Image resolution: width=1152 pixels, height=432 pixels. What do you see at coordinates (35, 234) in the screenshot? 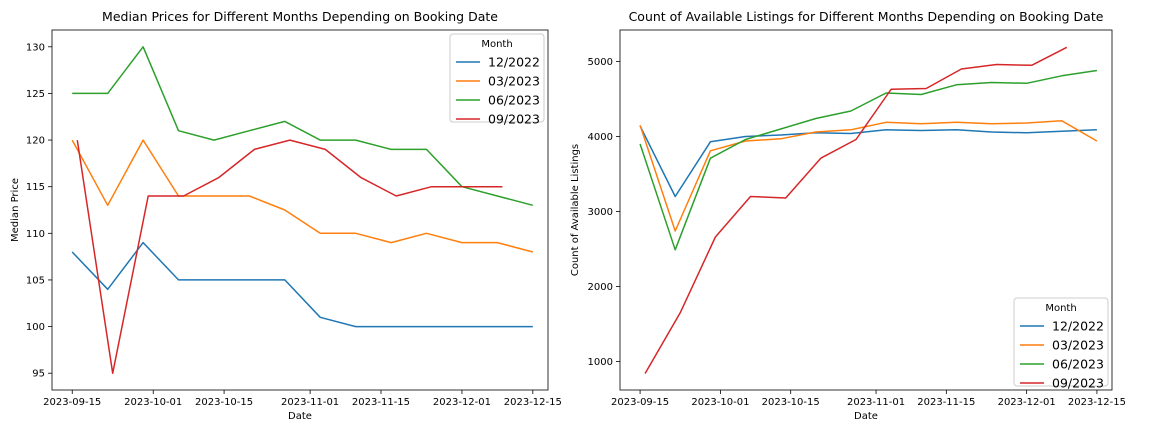
I see `y-tick-label: 110` at bounding box center [35, 234].